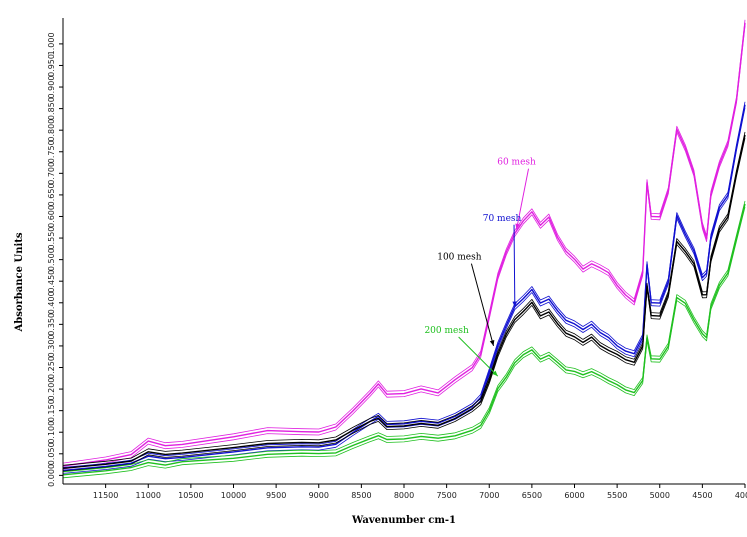 Image resolution: width=747 pixels, height=537 pixels. Describe the element at coordinates (51, 389) in the screenshot. I see `y-tick-label: 0.200` at that location.